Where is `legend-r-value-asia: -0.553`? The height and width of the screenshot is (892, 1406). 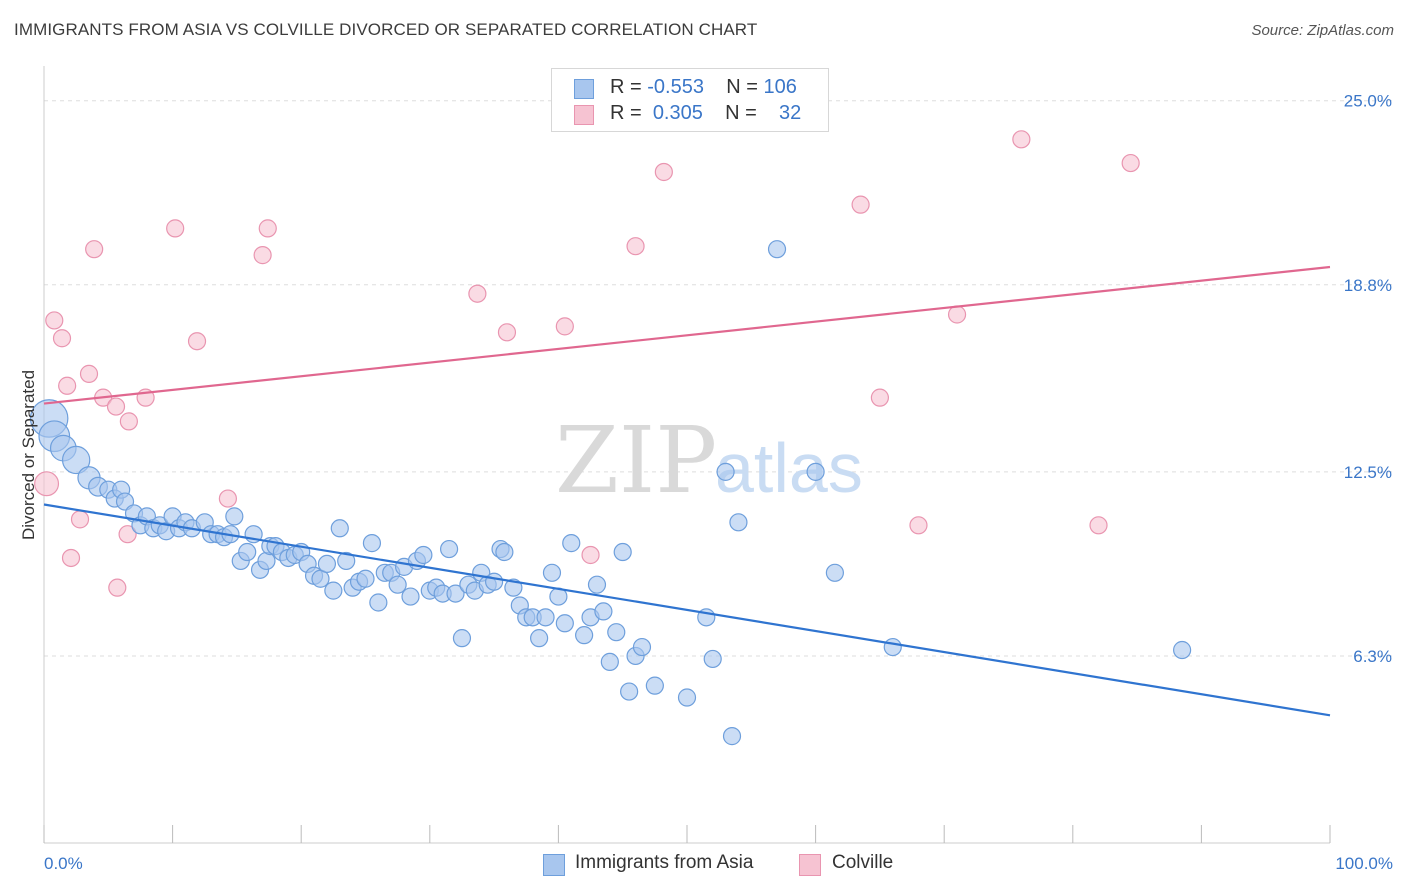
legend-r-value-asia: -0.553 is located at coordinates (675, 87).